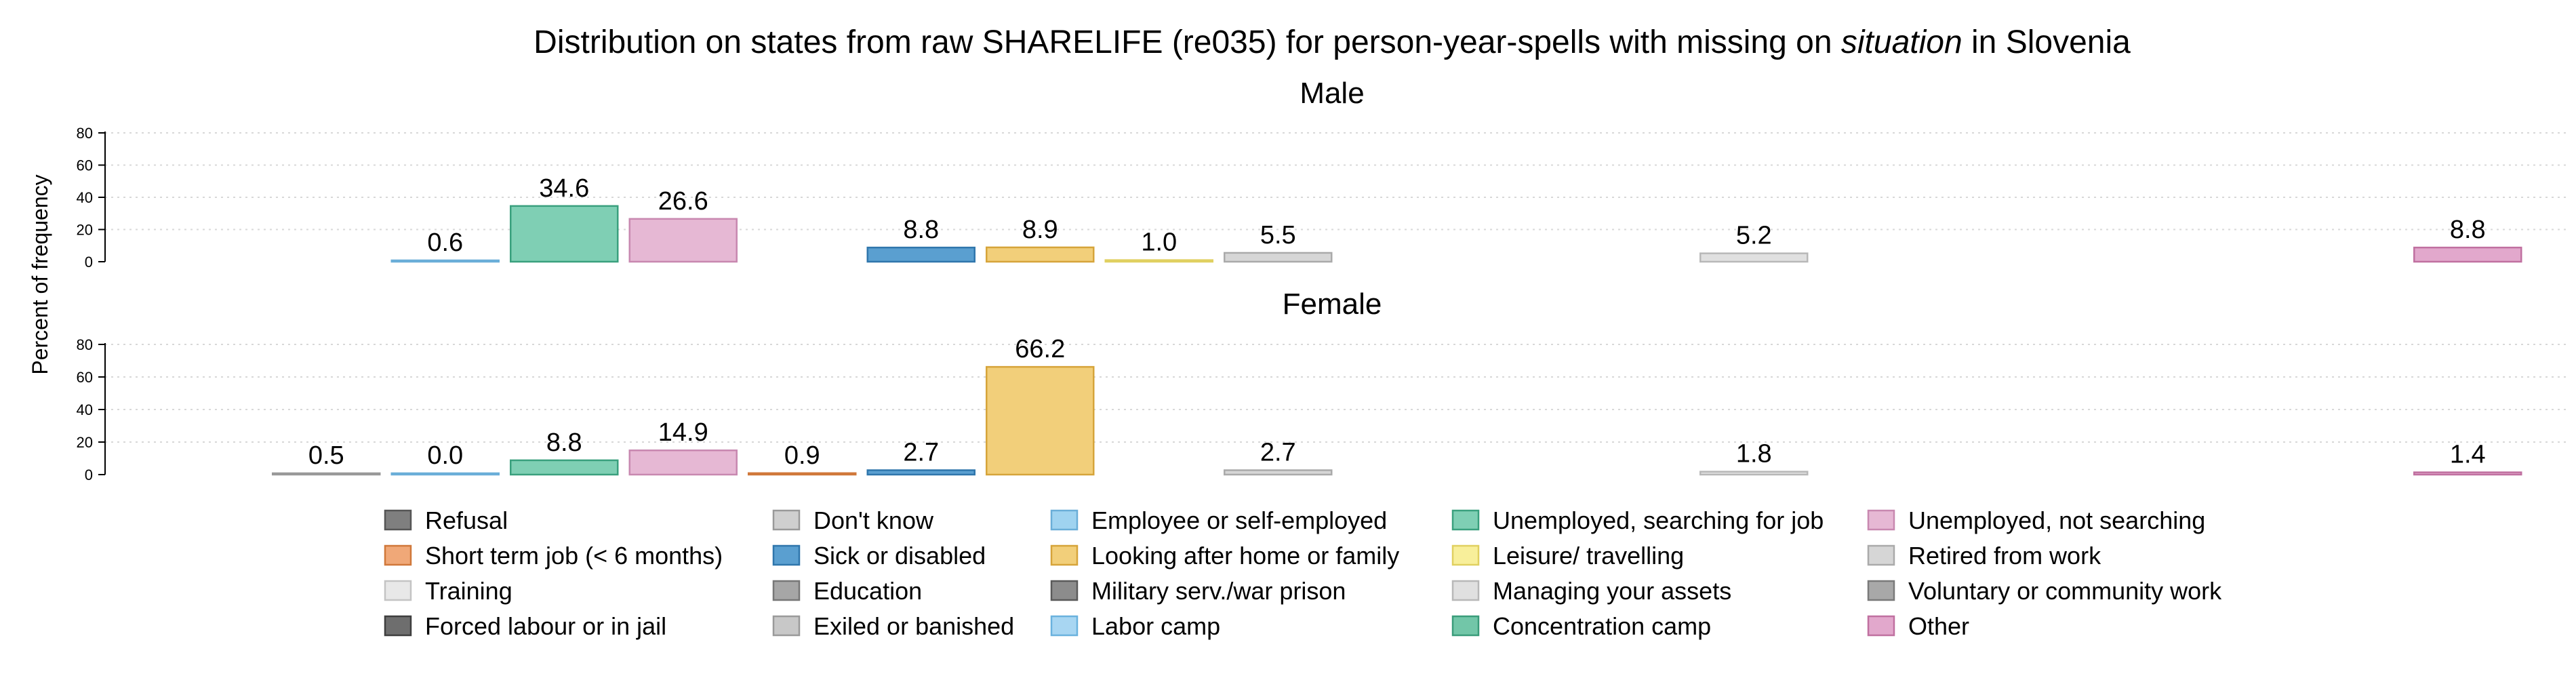 This screenshot has width=2576, height=678. I want to click on legend-item: Other, so click(1918, 626).